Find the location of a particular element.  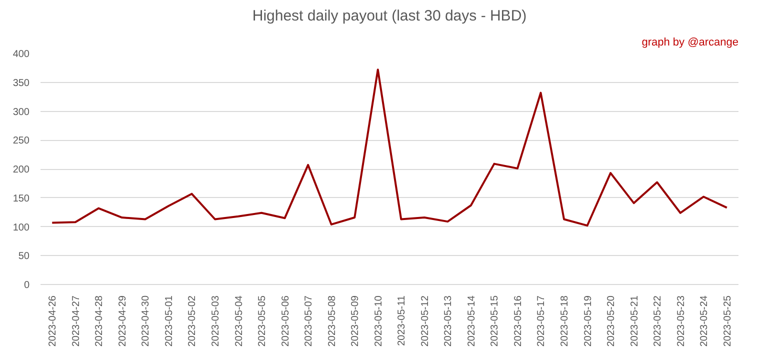

x-tick-label: 2023-05-05 is located at coordinates (262, 321).